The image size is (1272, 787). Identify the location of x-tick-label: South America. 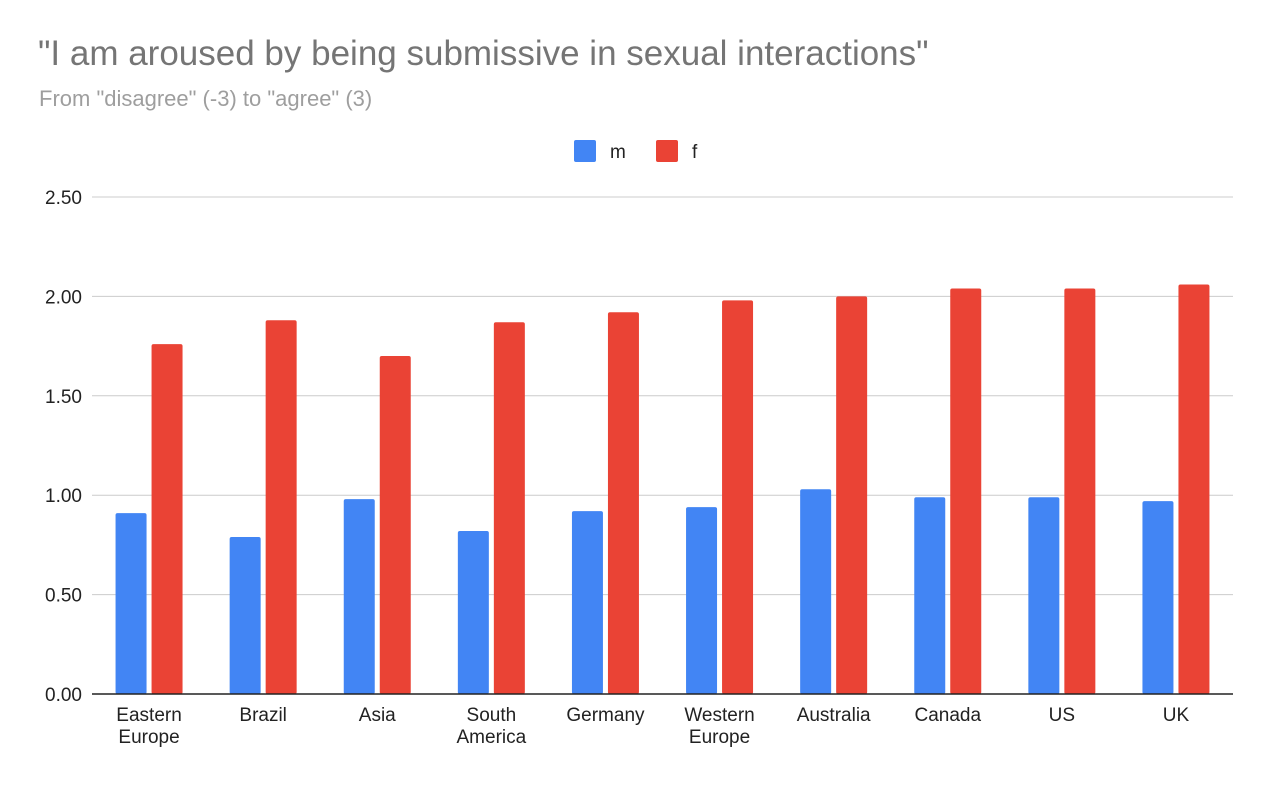
(492, 726).